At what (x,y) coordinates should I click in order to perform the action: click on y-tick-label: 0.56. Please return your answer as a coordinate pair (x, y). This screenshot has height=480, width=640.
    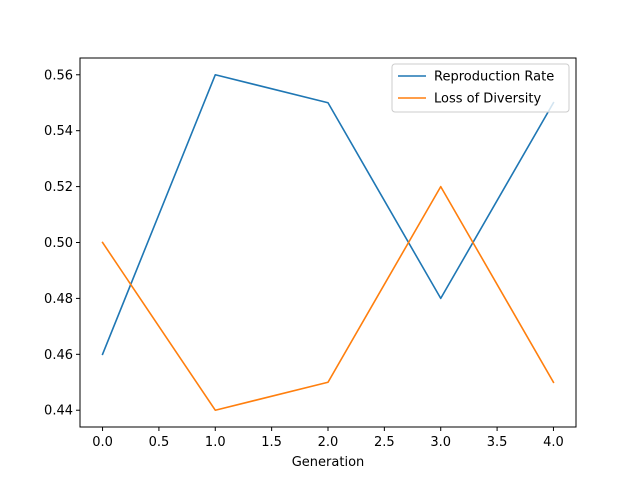
    Looking at the image, I should click on (58, 75).